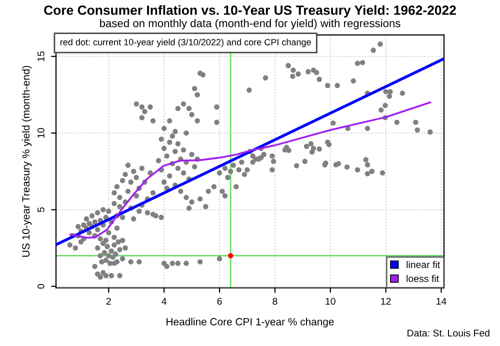  I want to click on chart-subtitle: based on monthly data (month-end for yield) with regressions, so click(250, 24).